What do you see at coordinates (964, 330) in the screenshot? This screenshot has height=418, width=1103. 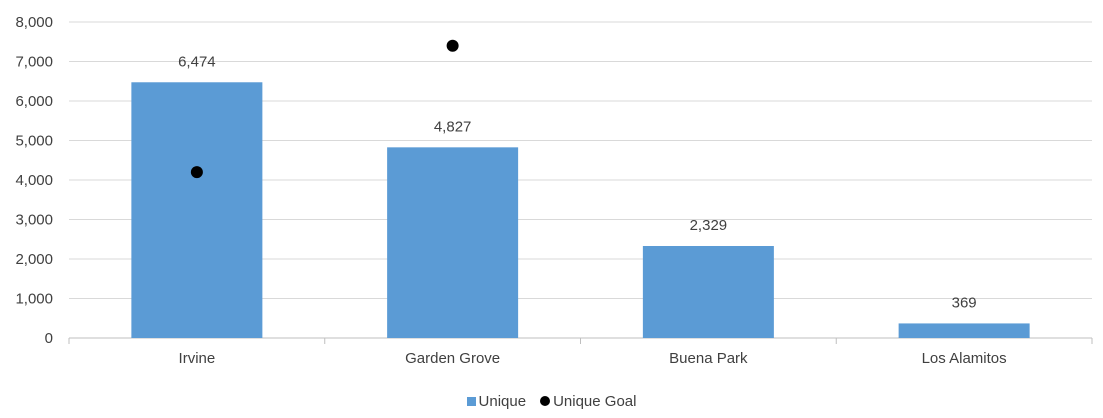 I see `bar-los-alamitos` at bounding box center [964, 330].